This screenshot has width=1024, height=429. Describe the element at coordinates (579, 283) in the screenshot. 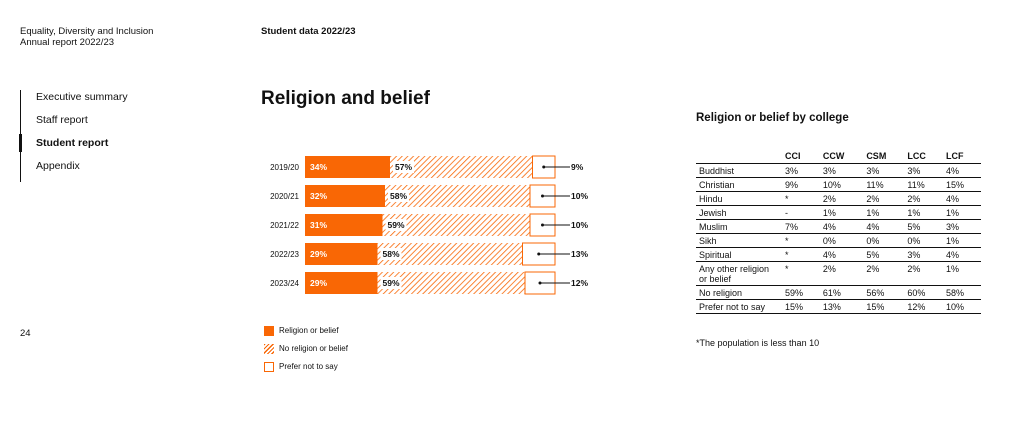

I see `data-label: 12%` at that location.